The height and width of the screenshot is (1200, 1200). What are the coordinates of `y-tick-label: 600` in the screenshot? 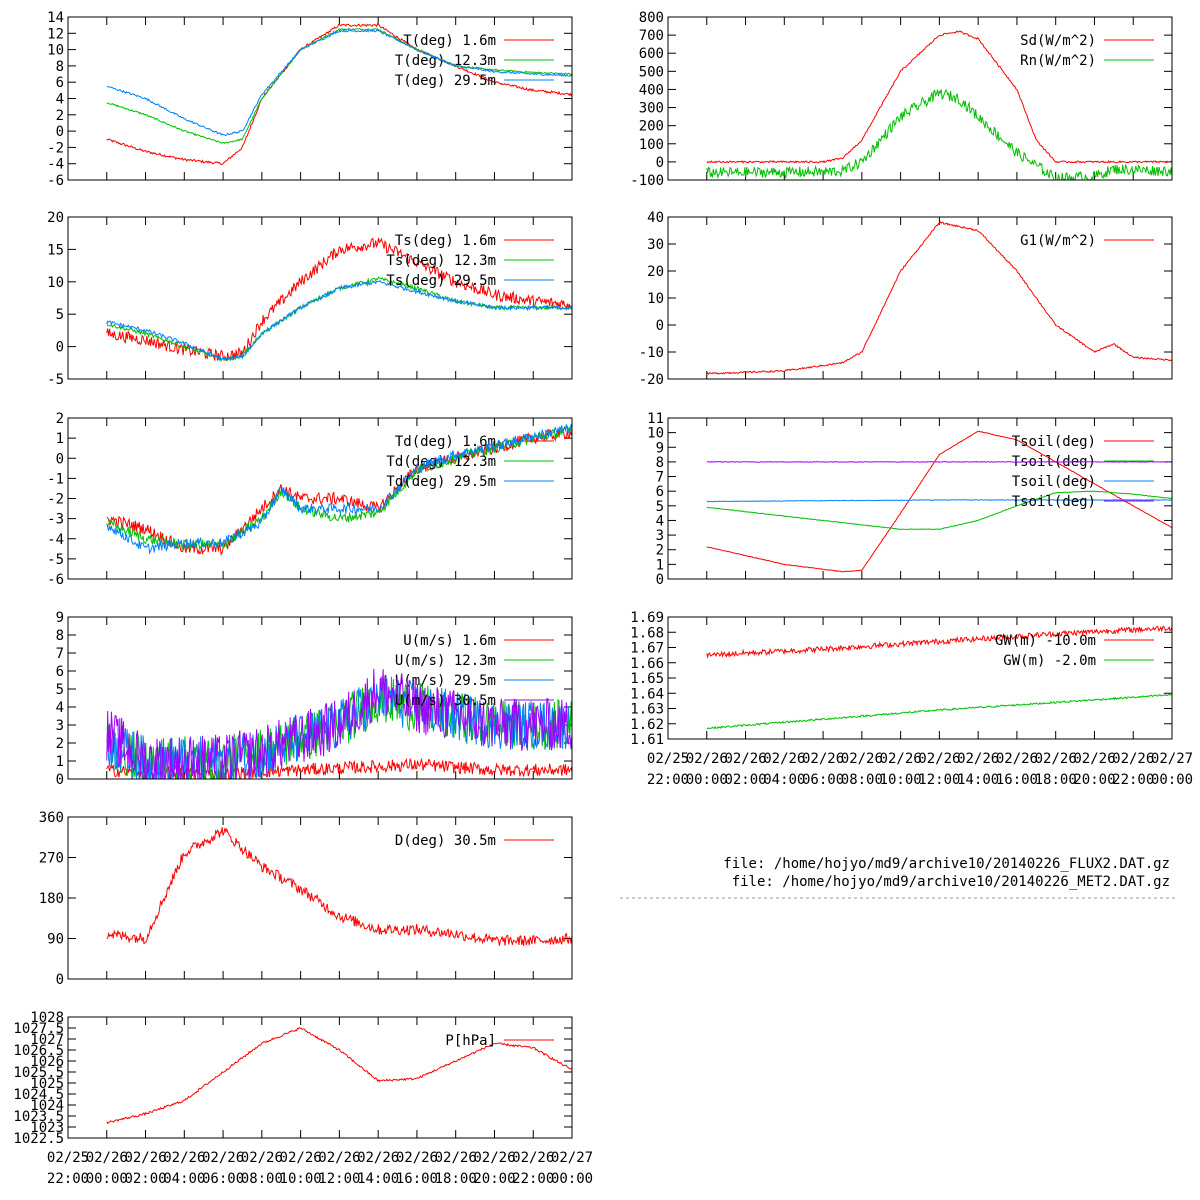 It's located at (651, 54).